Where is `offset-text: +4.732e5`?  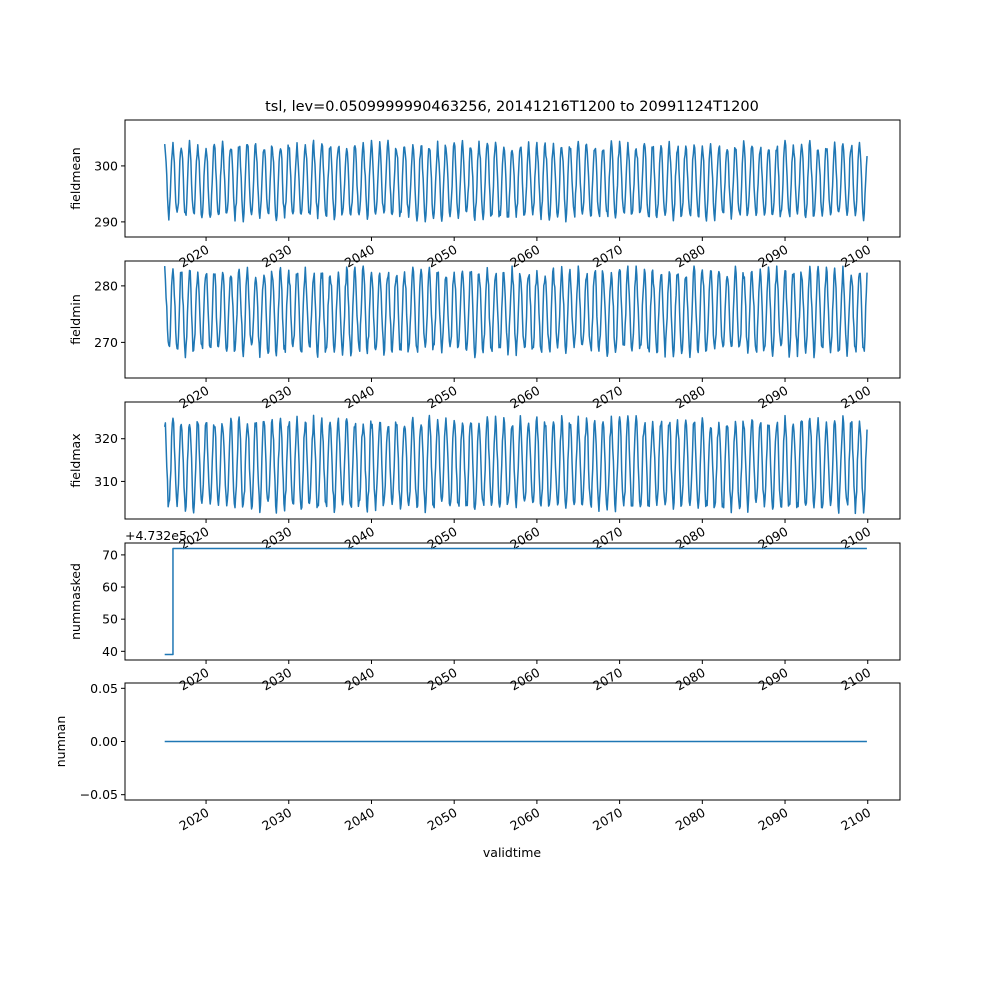 offset-text: +4.732e5 is located at coordinates (156, 535).